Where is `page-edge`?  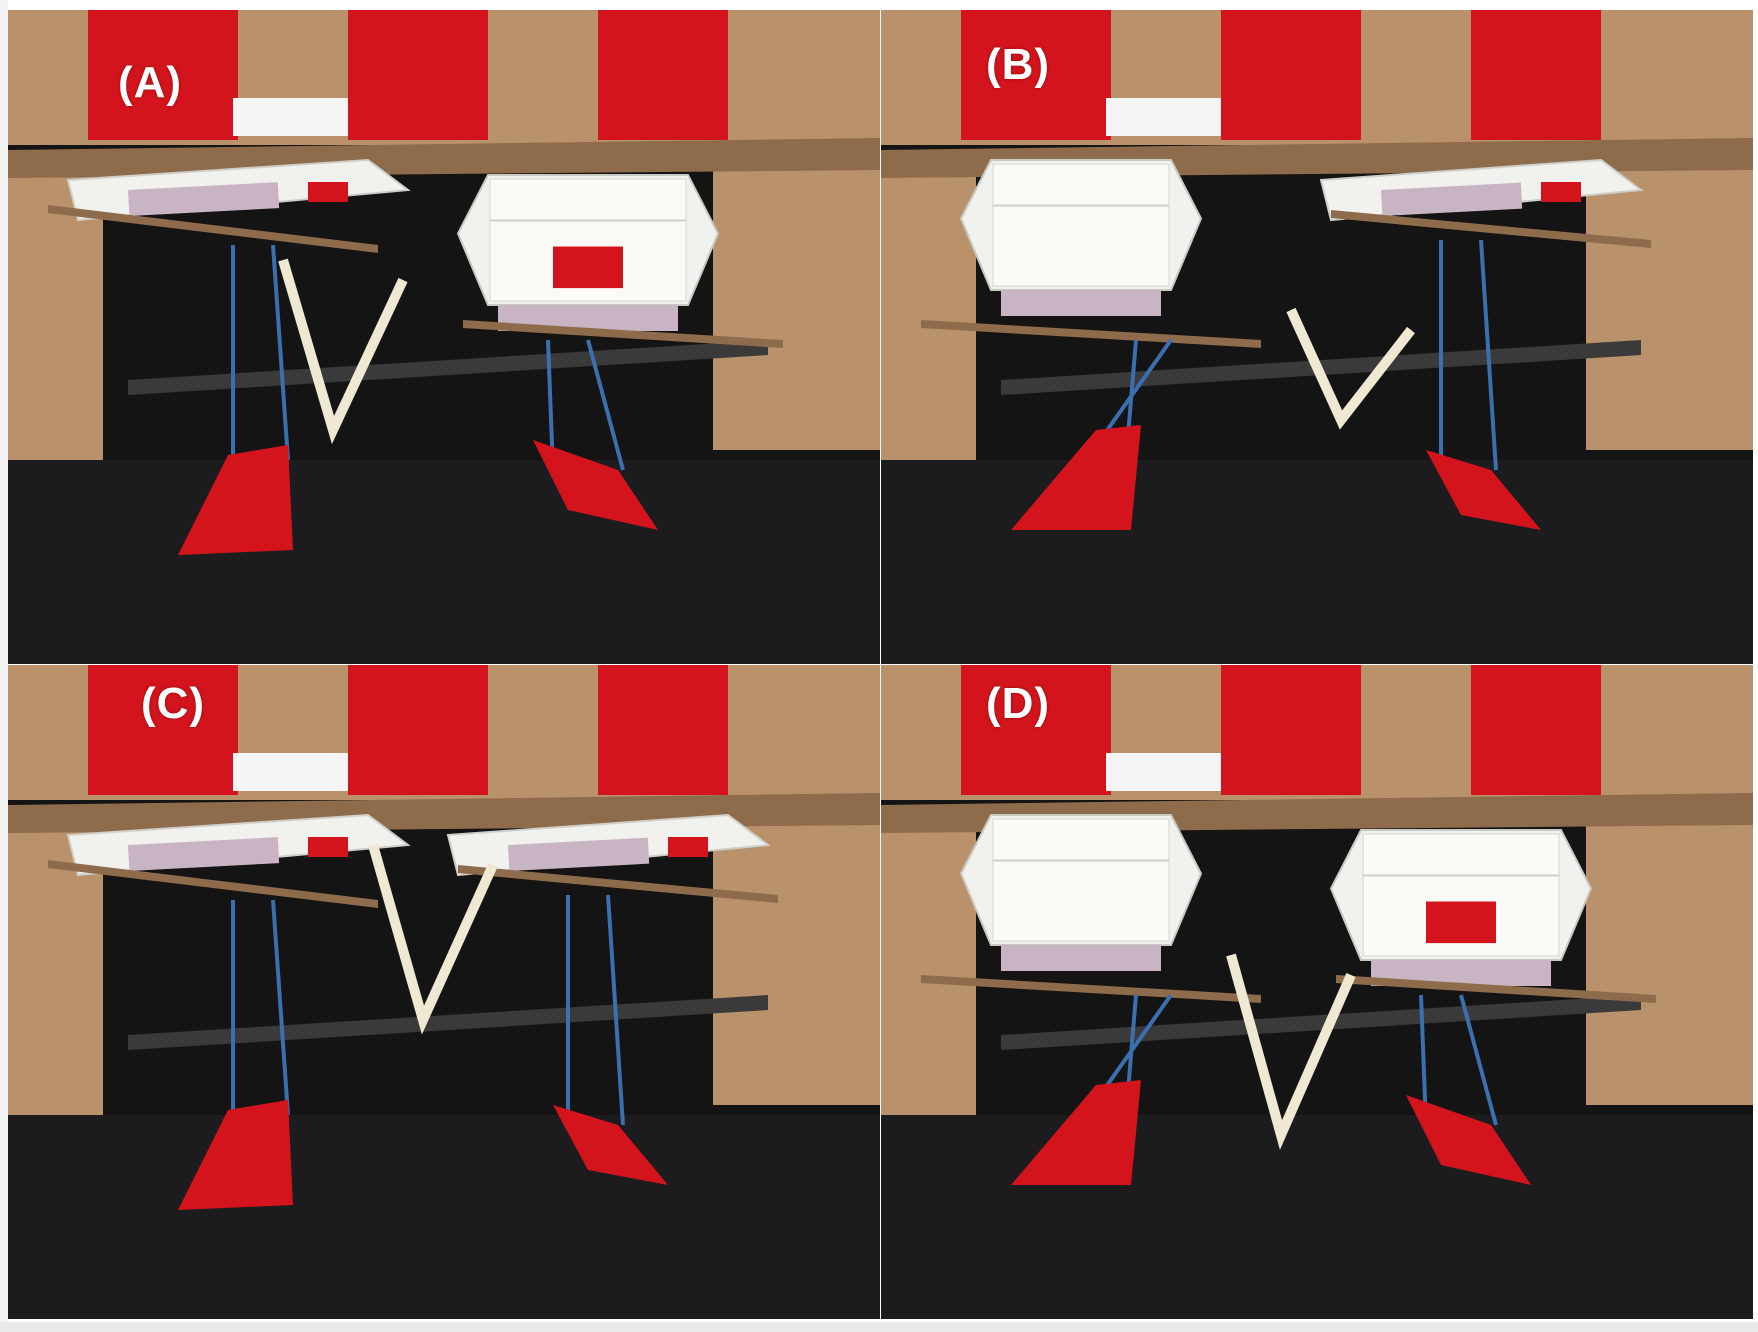
page-edge is located at coordinates (4, 666).